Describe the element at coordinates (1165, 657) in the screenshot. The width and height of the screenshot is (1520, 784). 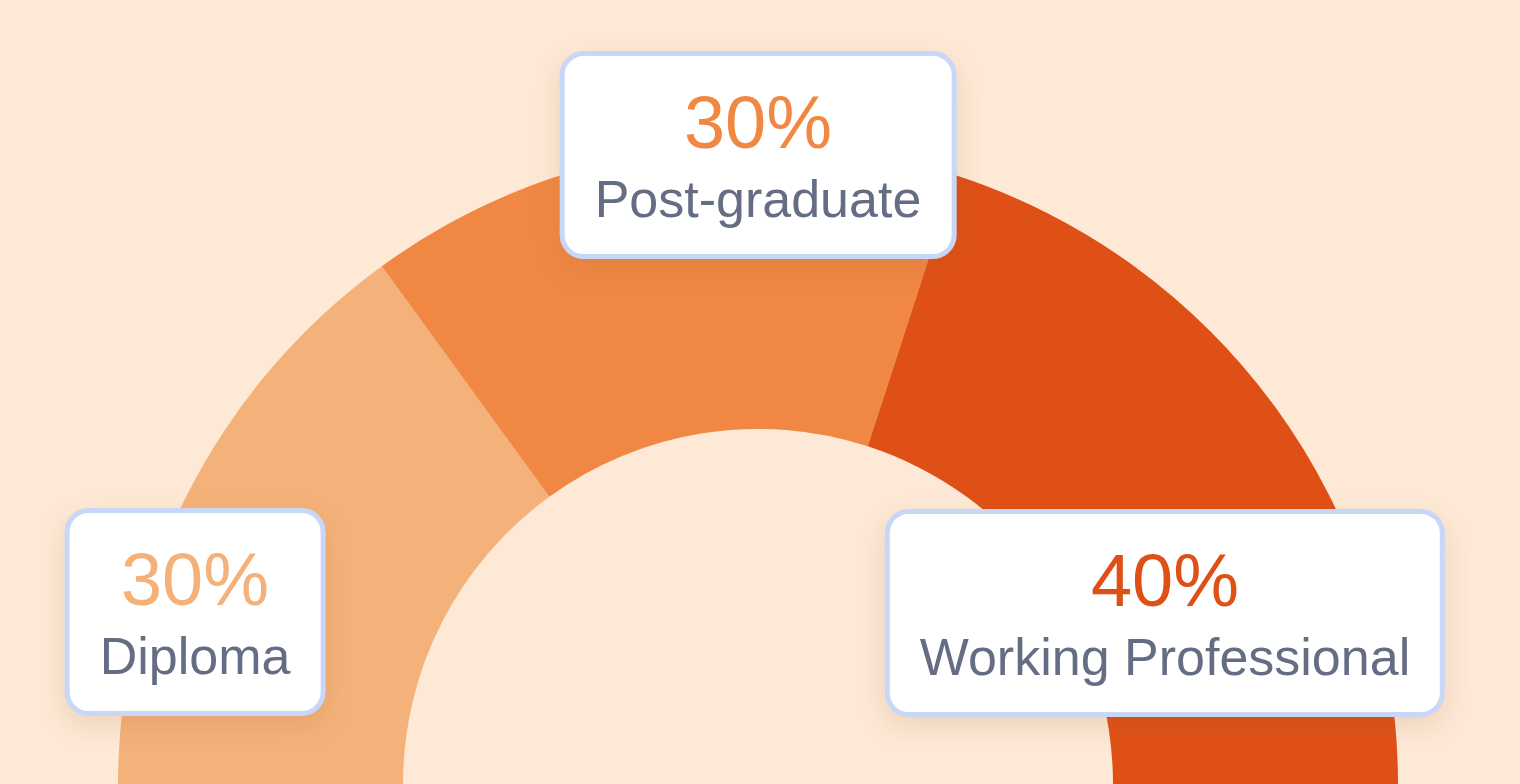
I see `slice-label: Working Professional` at that location.